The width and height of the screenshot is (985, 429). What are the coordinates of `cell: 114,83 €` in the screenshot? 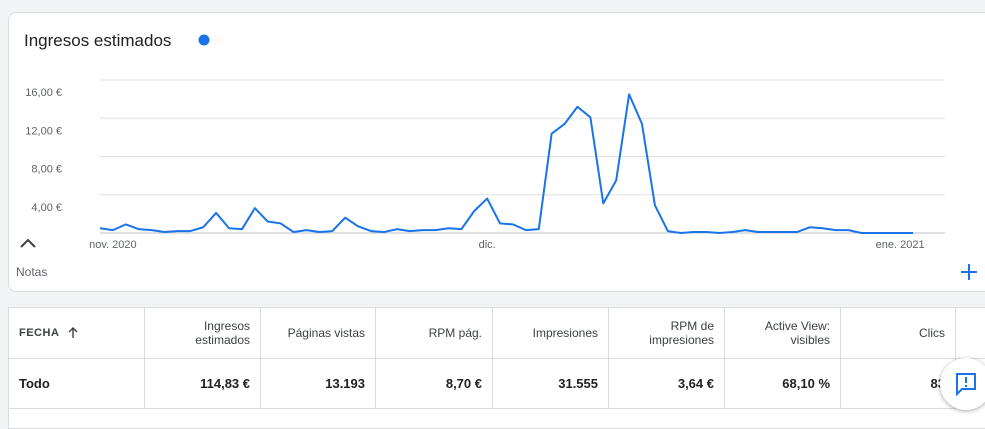 It's located at (203, 383).